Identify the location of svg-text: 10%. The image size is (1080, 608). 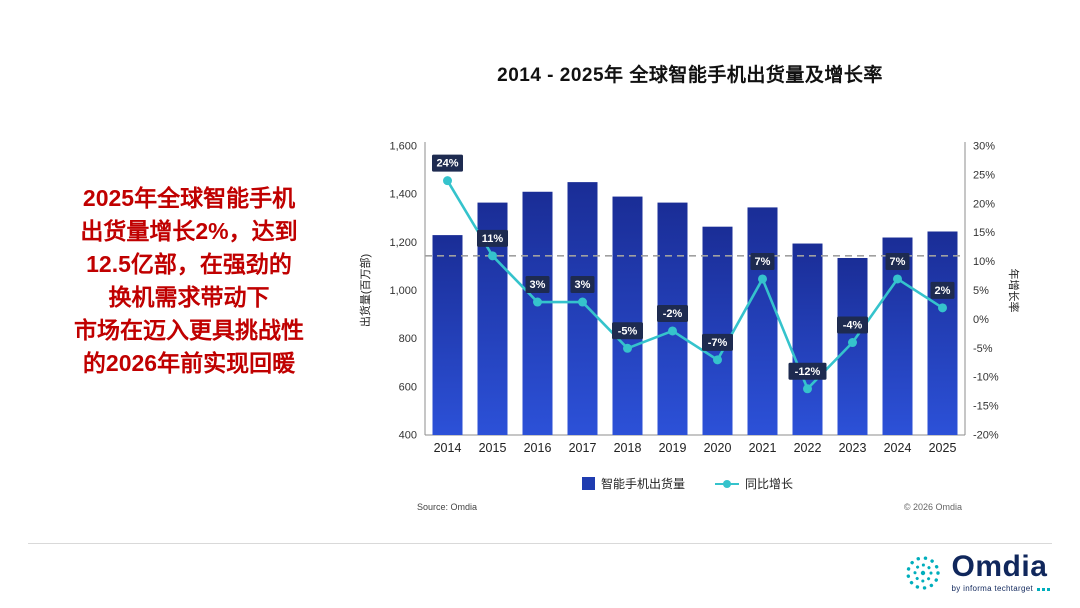
(984, 262).